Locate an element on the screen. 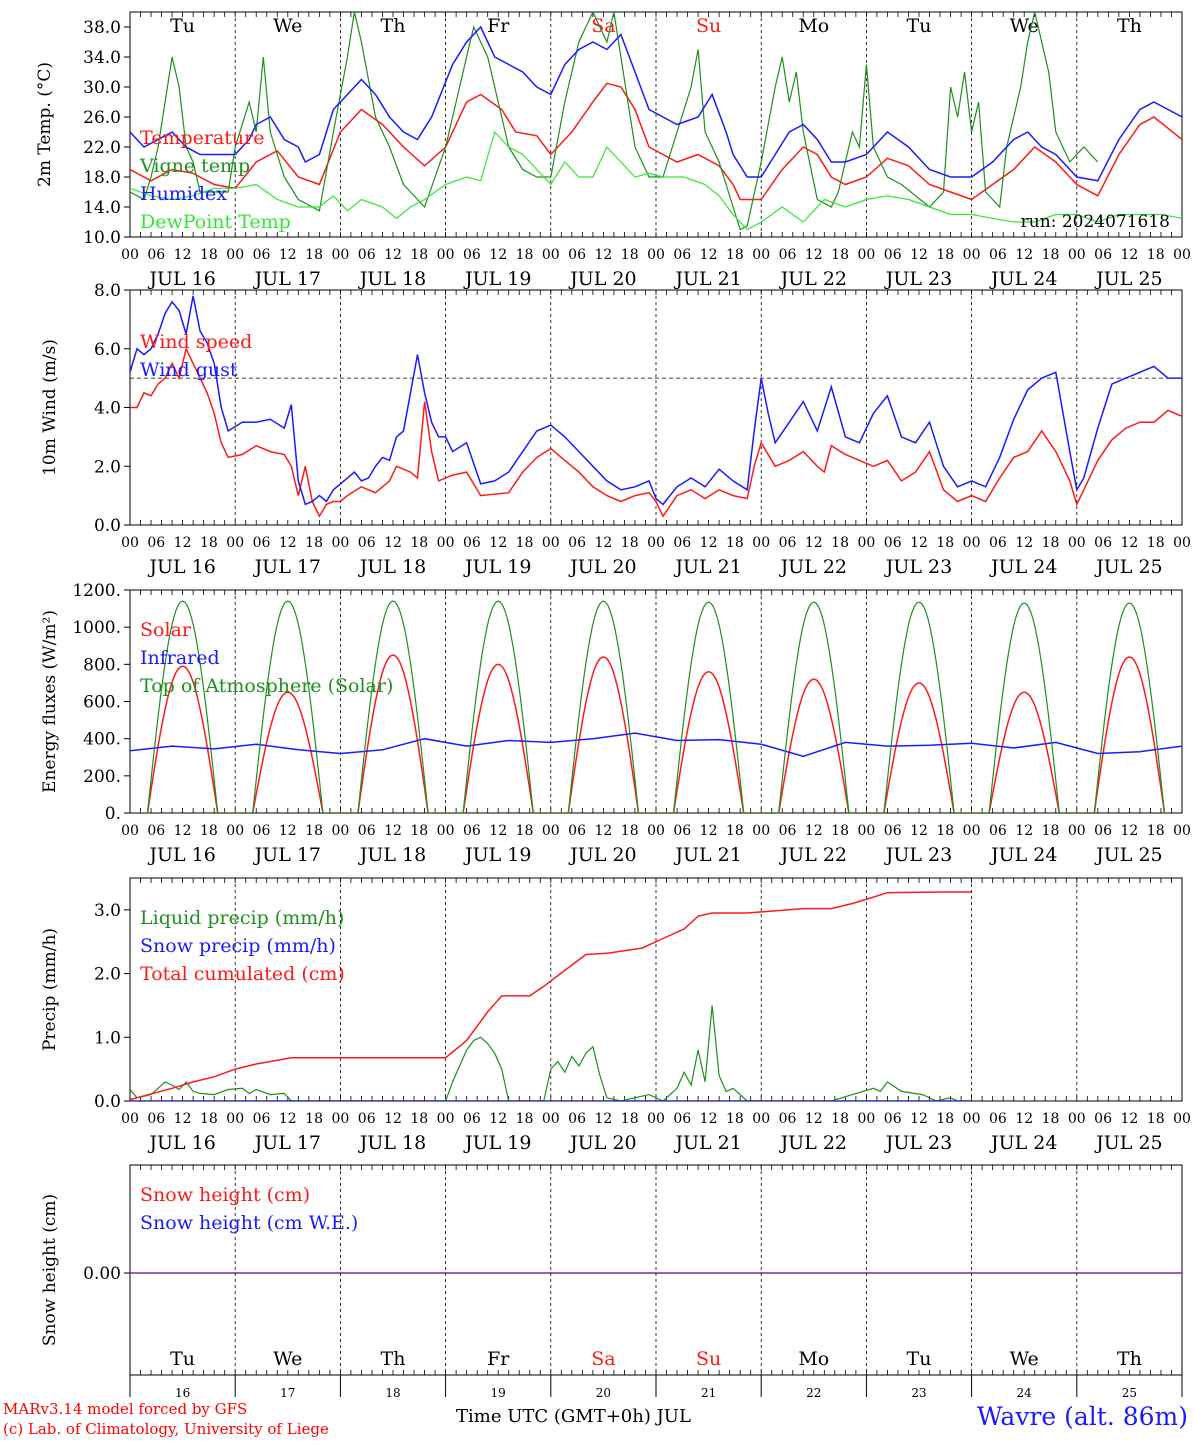 This screenshot has height=1445, width=1194. y-tick-label: 0. is located at coordinates (113, 814).